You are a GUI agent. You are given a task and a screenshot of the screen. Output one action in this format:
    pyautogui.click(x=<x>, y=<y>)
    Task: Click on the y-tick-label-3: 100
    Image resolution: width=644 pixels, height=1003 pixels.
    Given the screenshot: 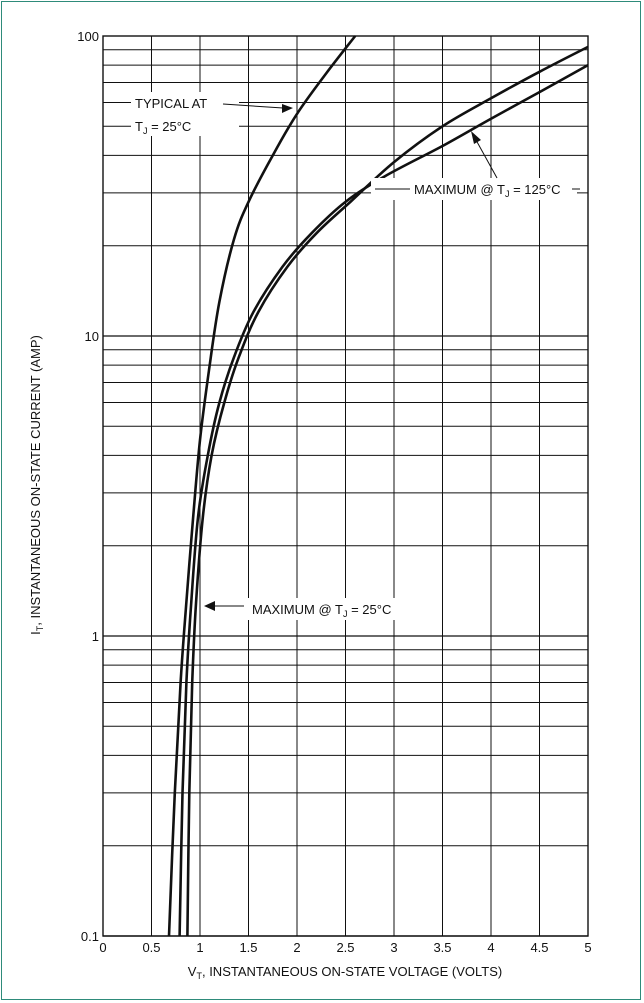 What is the action you would take?
    pyautogui.click(x=88, y=36)
    